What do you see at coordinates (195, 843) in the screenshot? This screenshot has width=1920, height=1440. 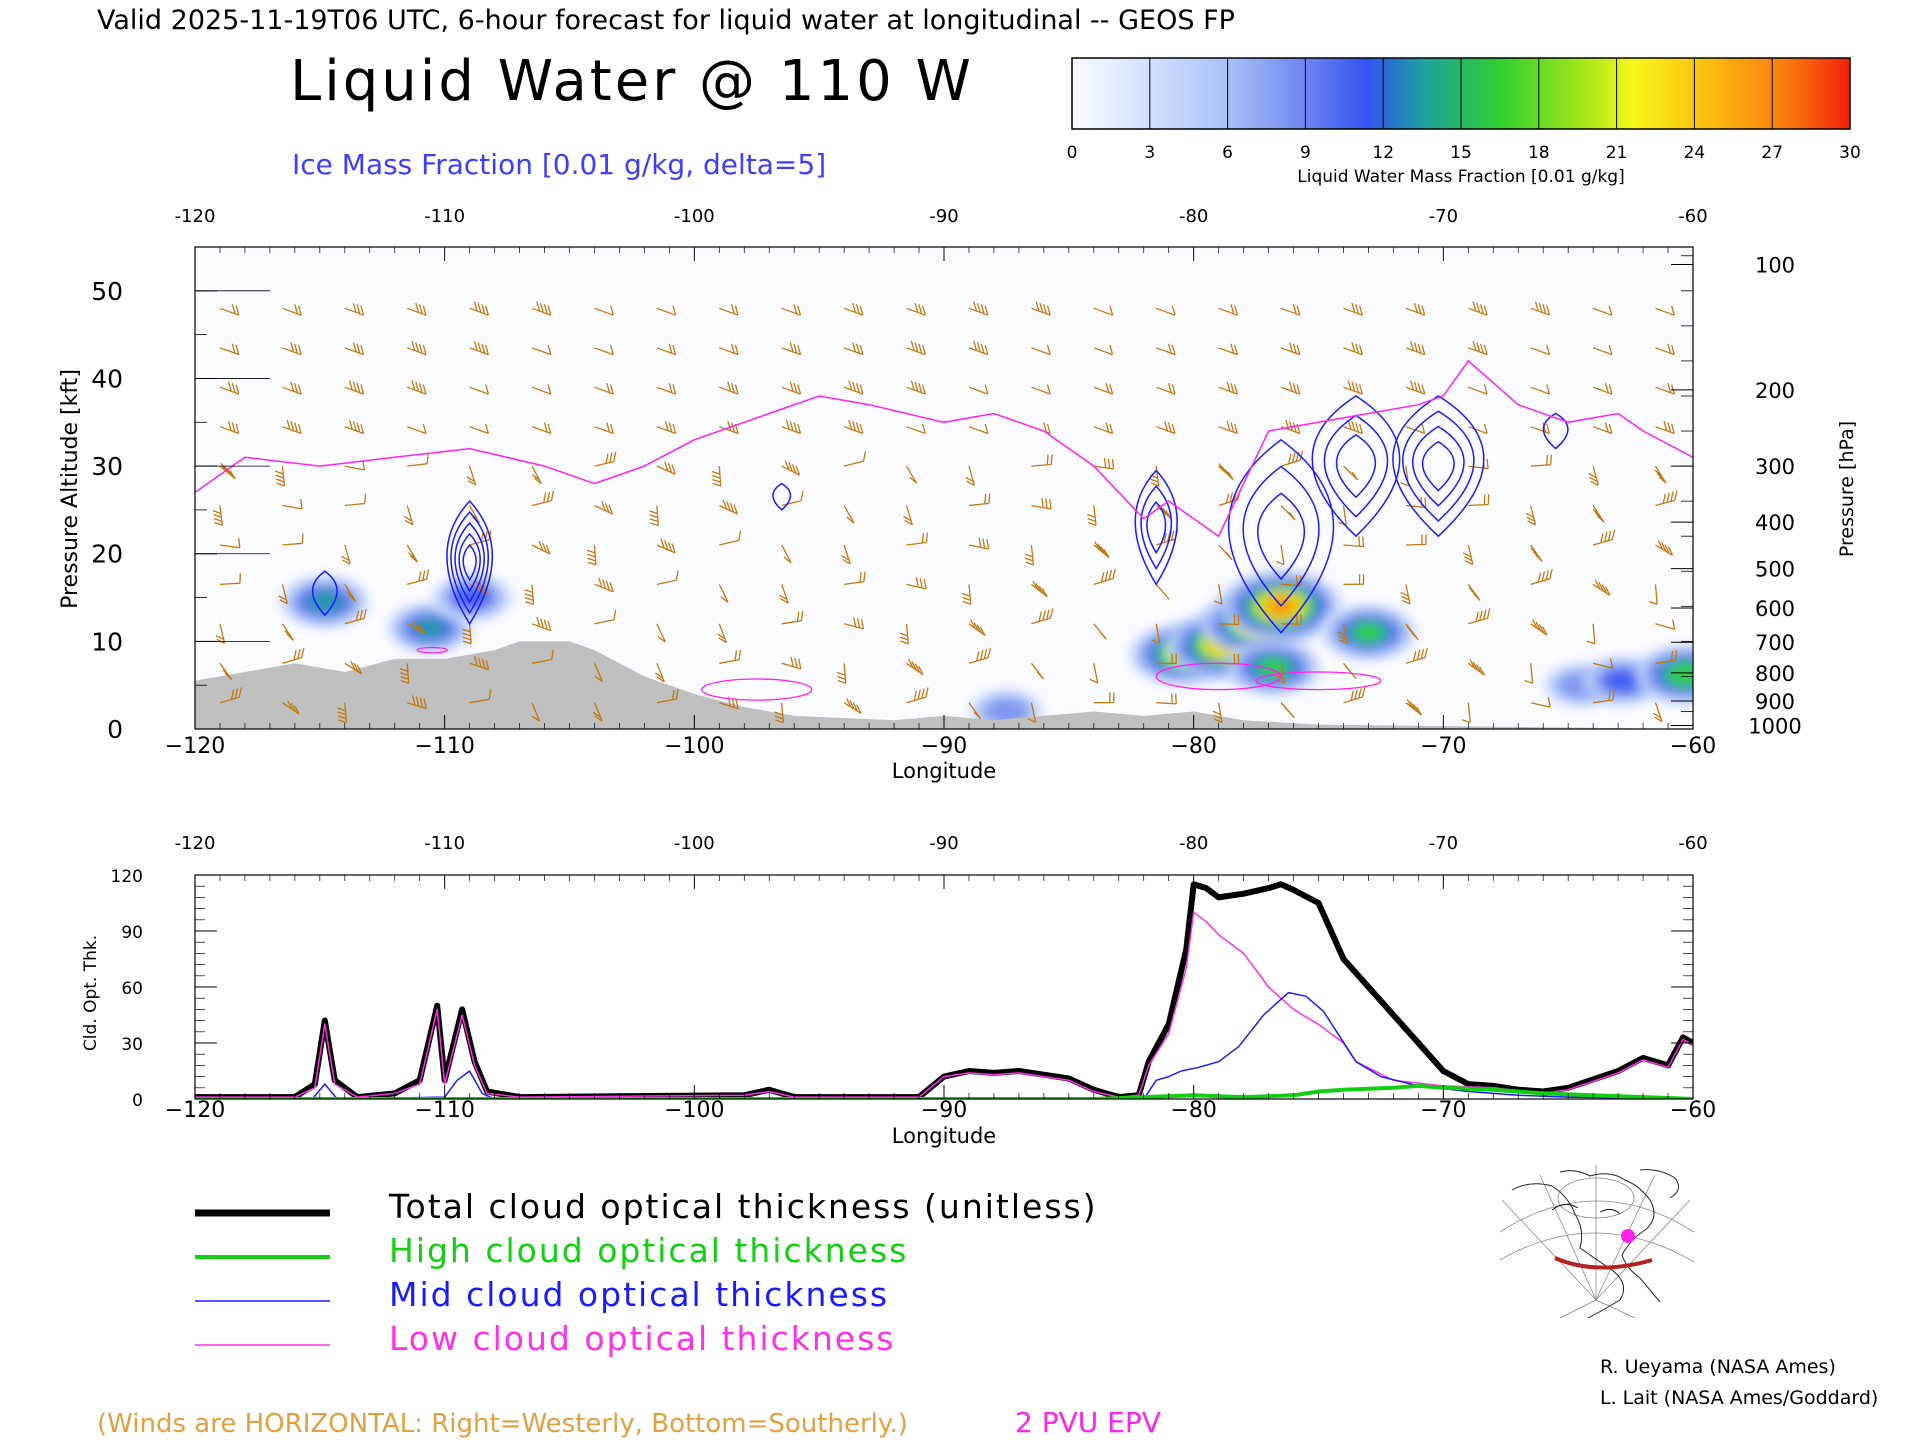 I see `sub-top-tick-label: -120` at bounding box center [195, 843].